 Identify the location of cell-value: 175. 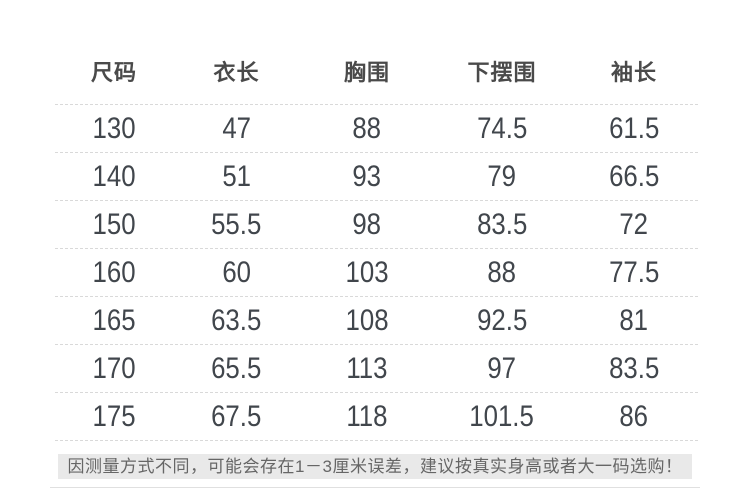
(114, 416).